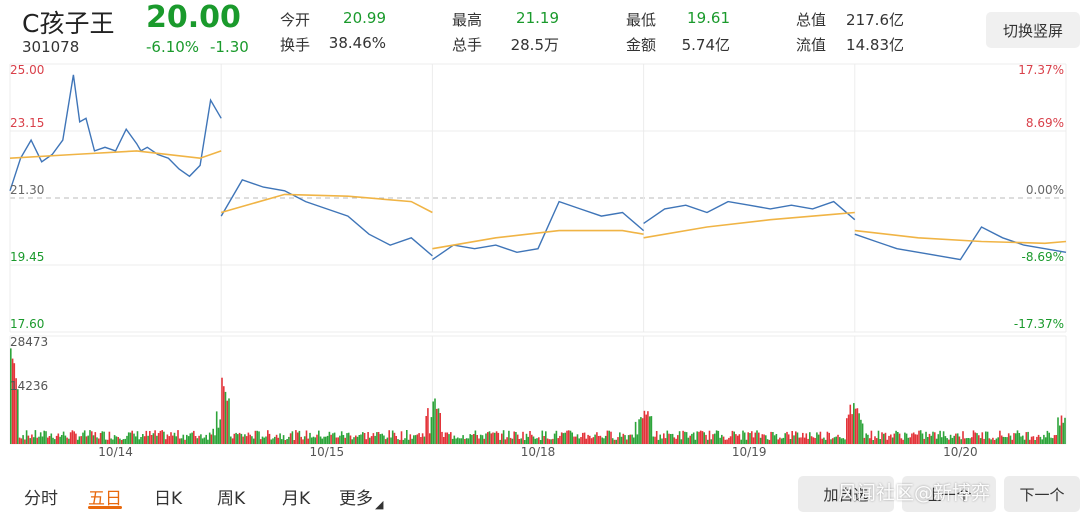 Image resolution: width=1080 pixels, height=524 pixels. What do you see at coordinates (1043, 257) in the screenshot?
I see `percent-tick-label: -8.69%` at bounding box center [1043, 257].